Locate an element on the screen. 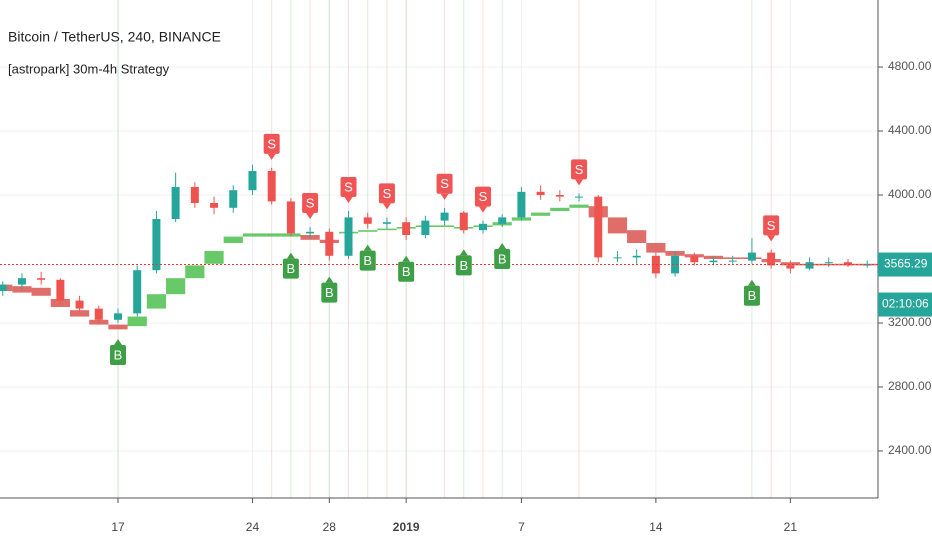  x-tick-label: 2019 is located at coordinates (406, 527).